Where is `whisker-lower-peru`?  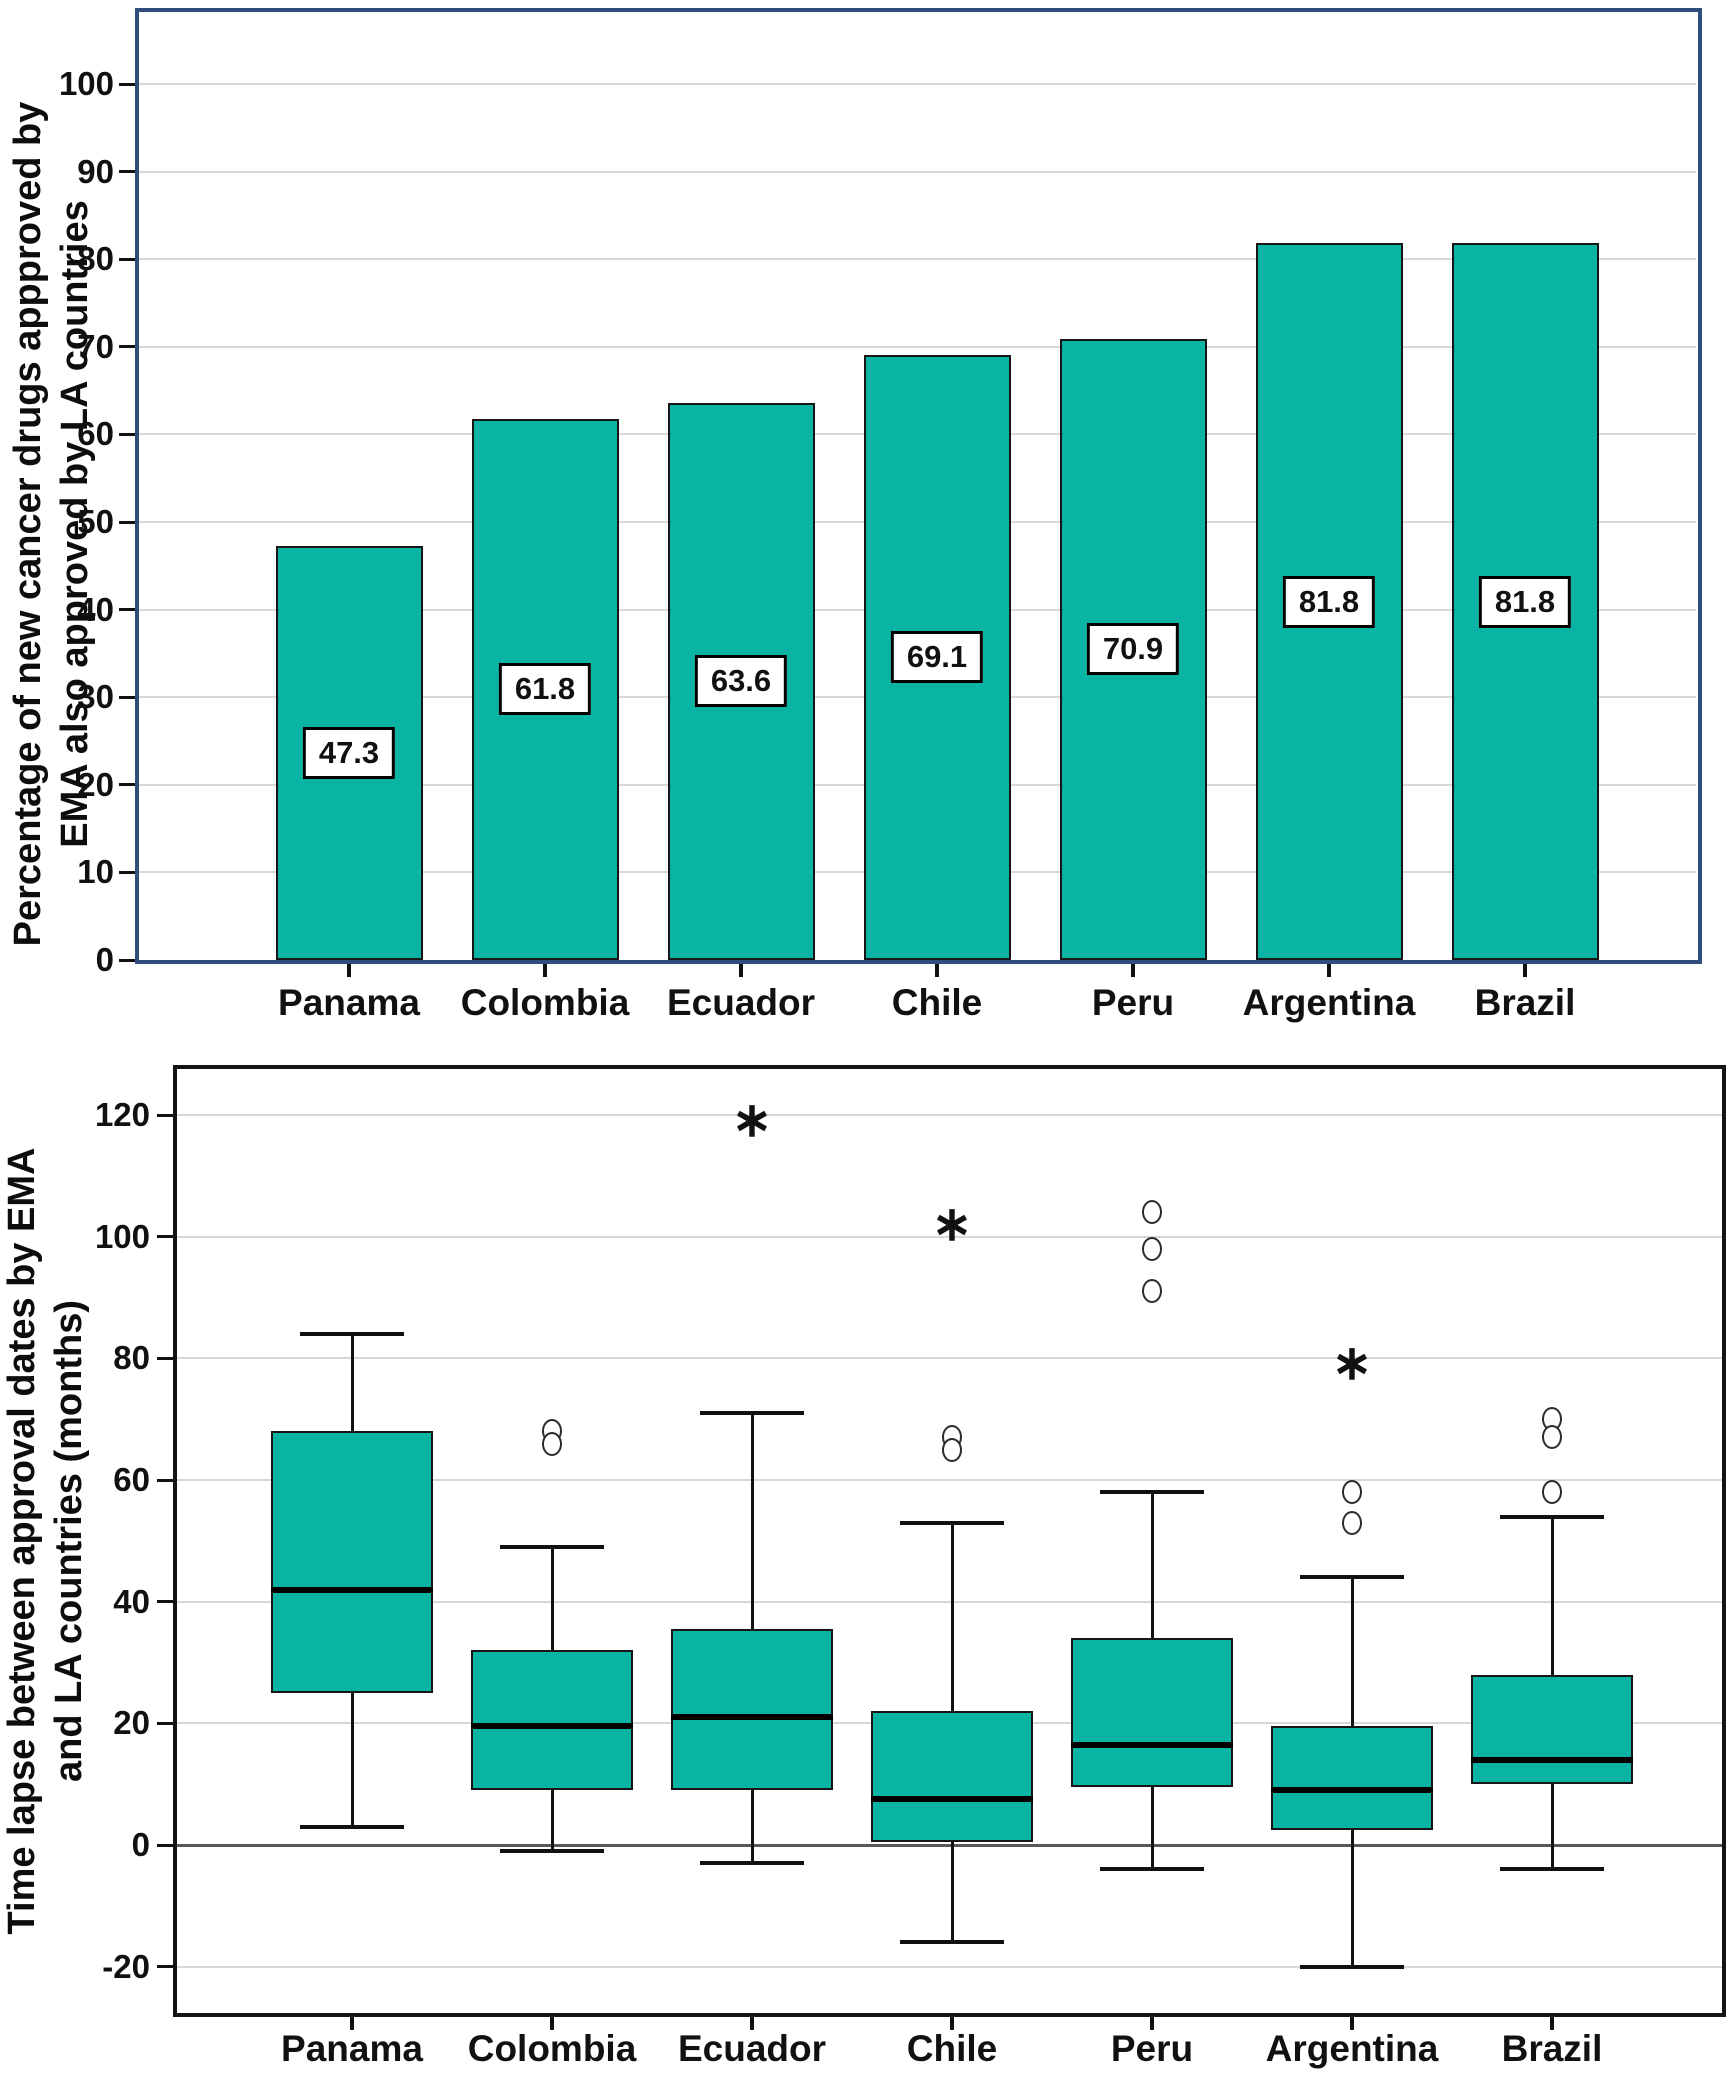
whisker-lower-peru is located at coordinates (1152, 1828).